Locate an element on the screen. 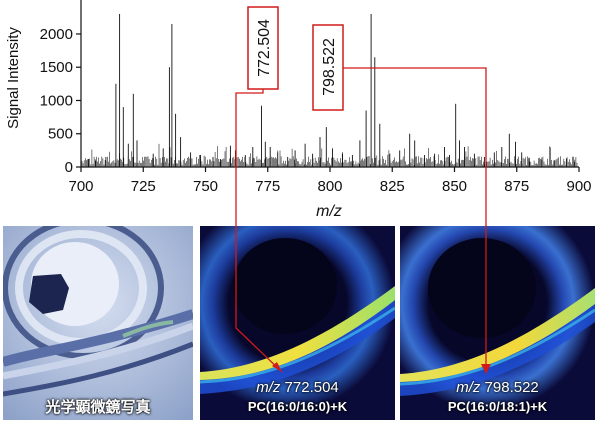 Image resolution: width=600 pixels, height=424 pixels. y-tick-label-2: 1000 is located at coordinates (56, 100).